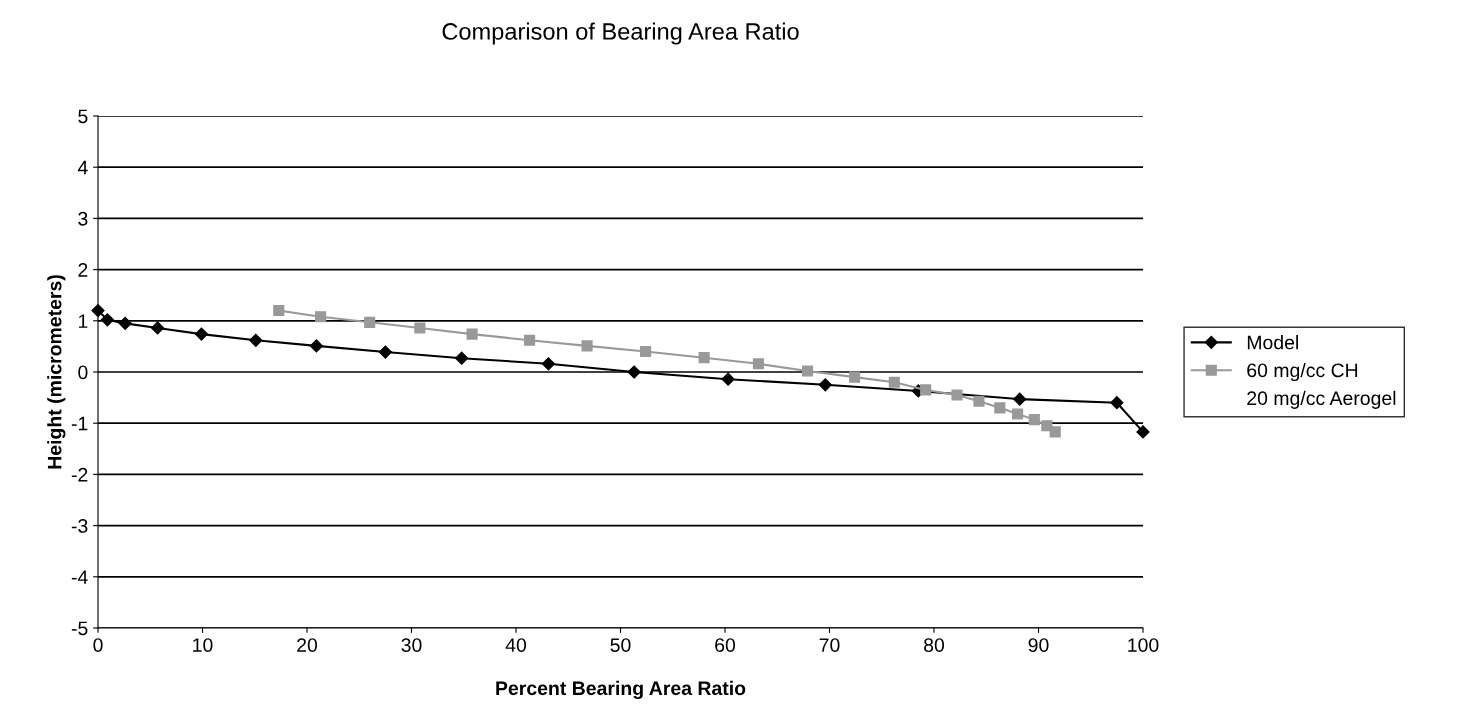 This screenshot has height=728, width=1472. Describe the element at coordinates (82, 167) in the screenshot. I see `y-tick-label: 4` at that location.